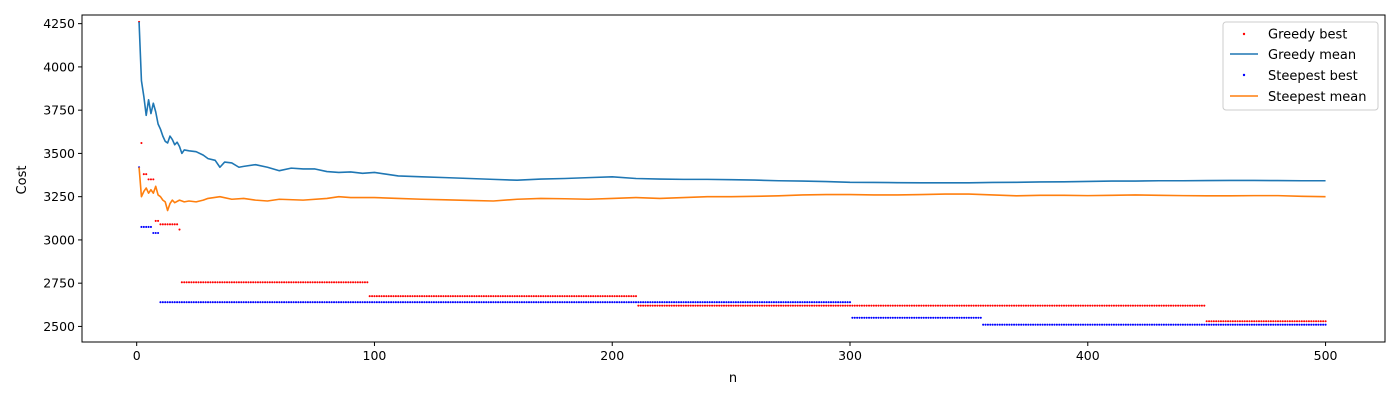 Image resolution: width=1400 pixels, height=400 pixels. What do you see at coordinates (59, 283) in the screenshot?
I see `y-tick-label: 2750` at bounding box center [59, 283].